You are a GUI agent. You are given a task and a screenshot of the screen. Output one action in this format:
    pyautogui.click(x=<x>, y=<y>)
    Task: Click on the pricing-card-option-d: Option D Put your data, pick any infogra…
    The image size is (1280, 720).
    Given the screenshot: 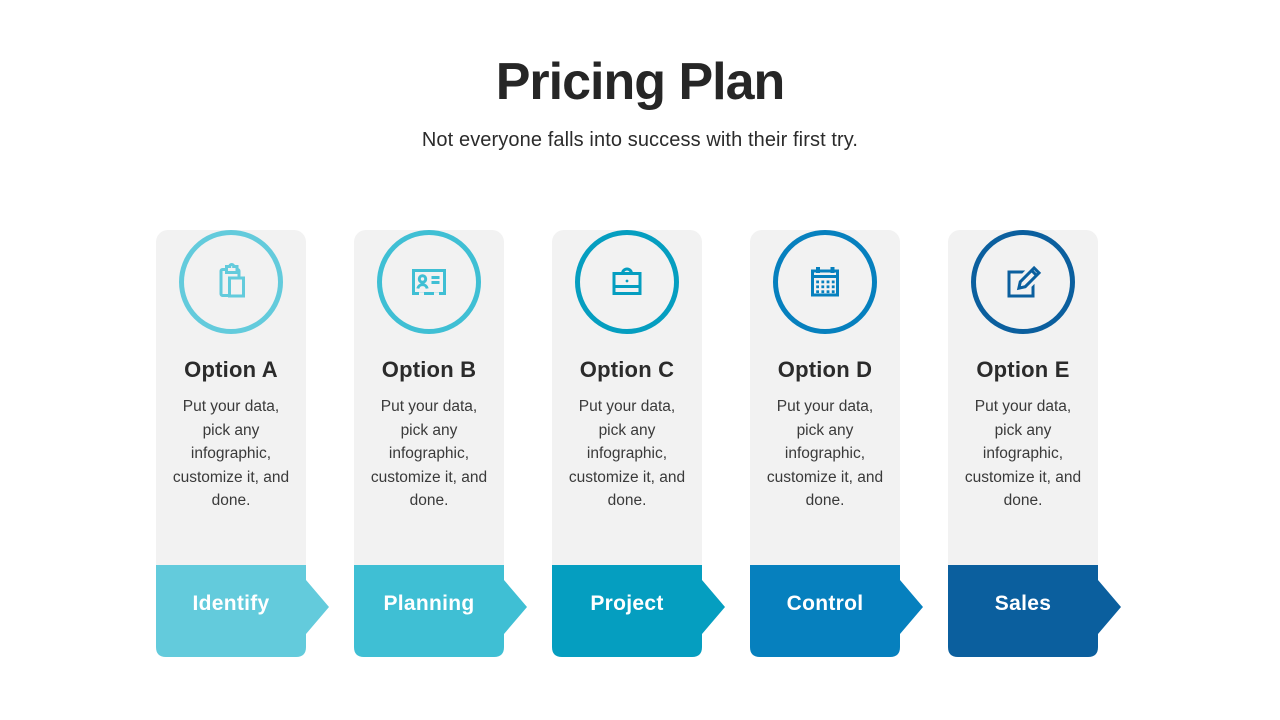 What is the action you would take?
    pyautogui.click(x=836, y=431)
    